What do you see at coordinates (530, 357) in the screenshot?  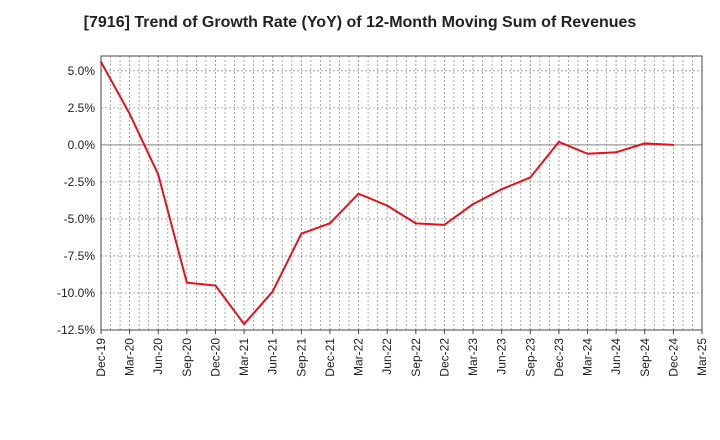 I see `x-tick-label: Sep-23` at bounding box center [530, 357].